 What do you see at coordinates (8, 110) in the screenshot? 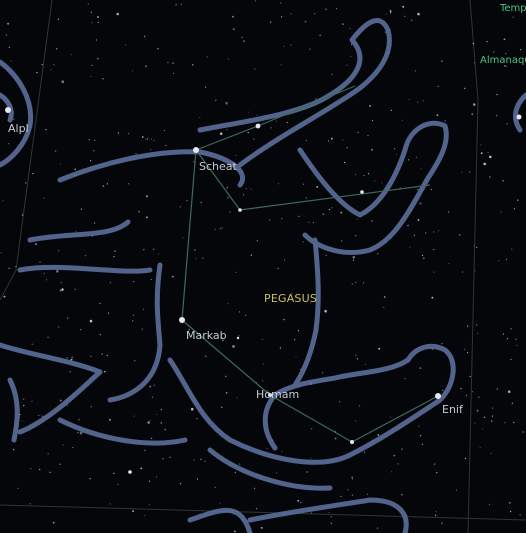
I see `star-alpheratz` at bounding box center [8, 110].